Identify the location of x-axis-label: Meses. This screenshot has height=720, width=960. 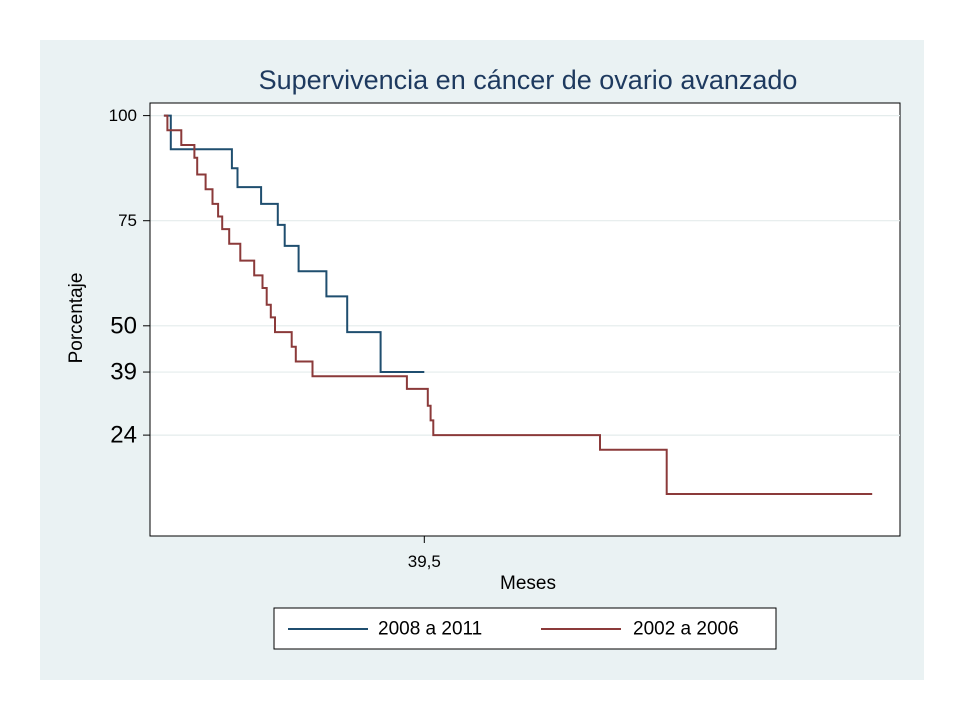
(528, 583).